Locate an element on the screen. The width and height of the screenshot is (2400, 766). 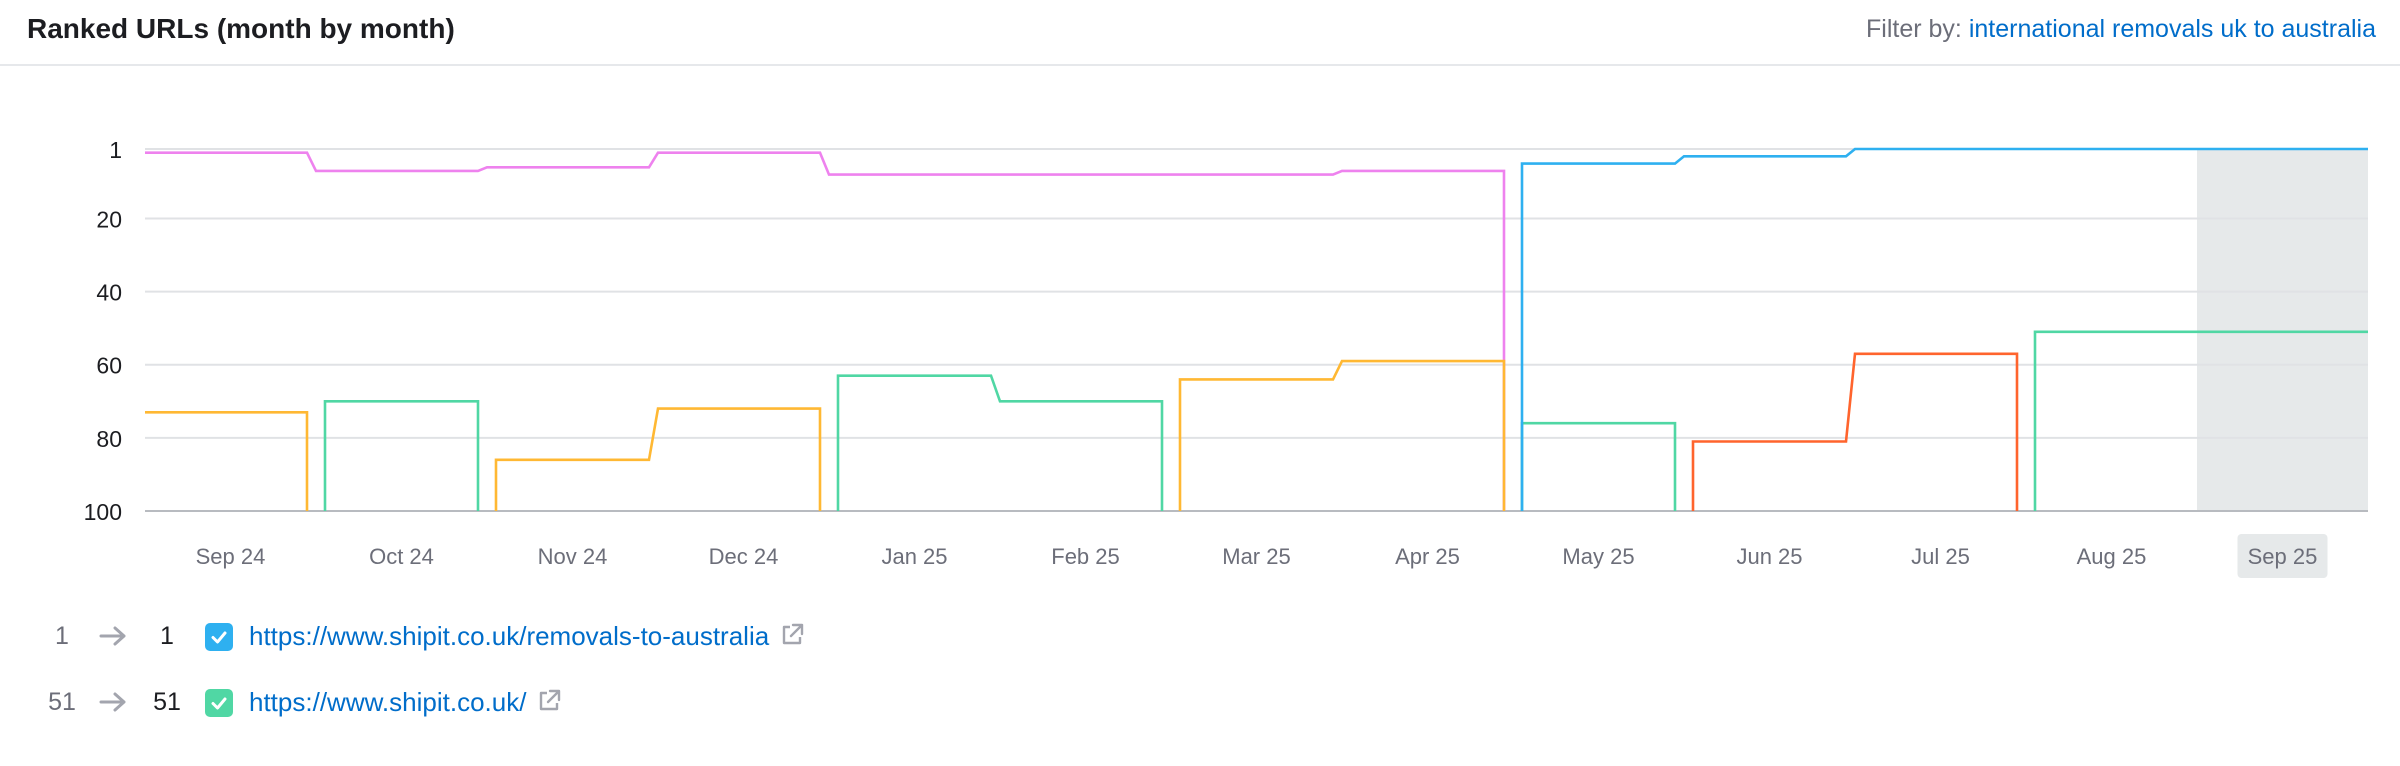
filter-label: Filter by: is located at coordinates (1914, 29).